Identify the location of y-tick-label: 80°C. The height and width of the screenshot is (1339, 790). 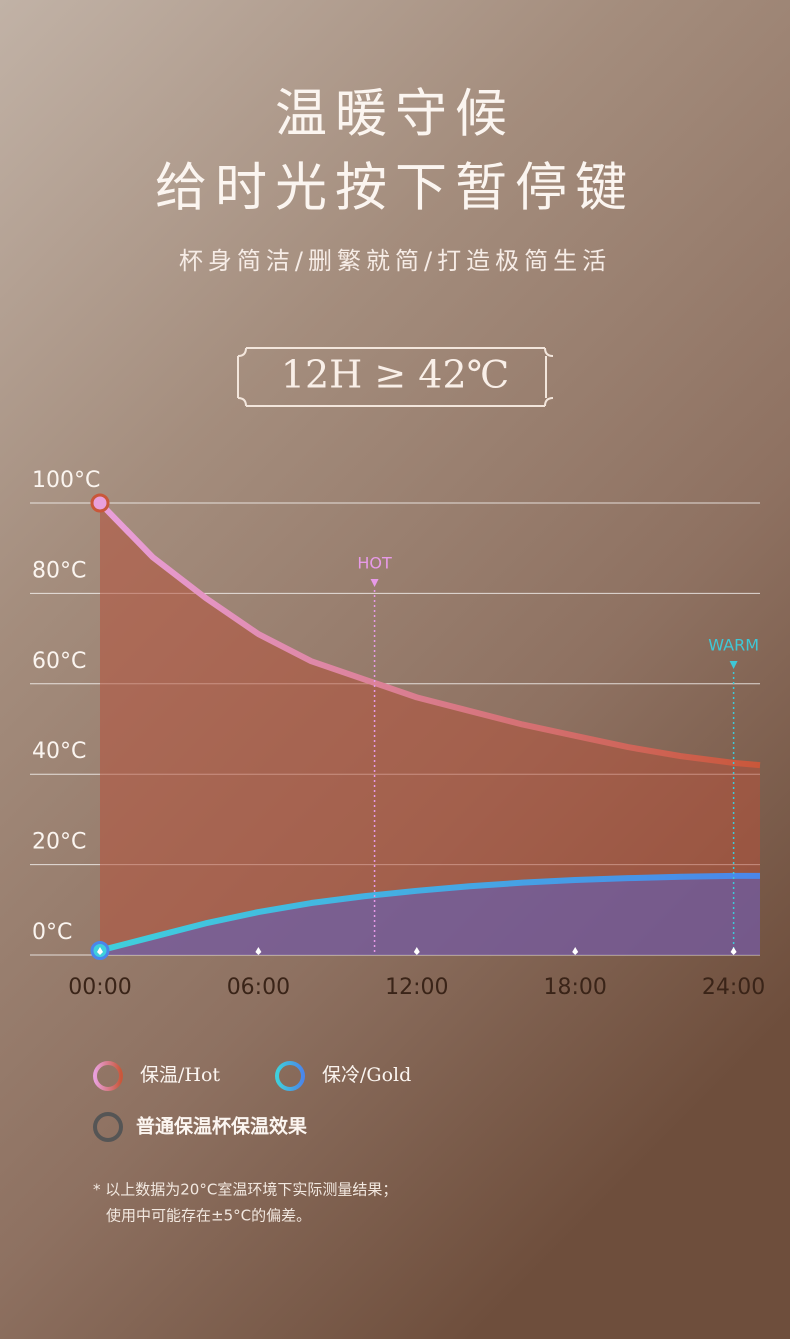
(59, 570).